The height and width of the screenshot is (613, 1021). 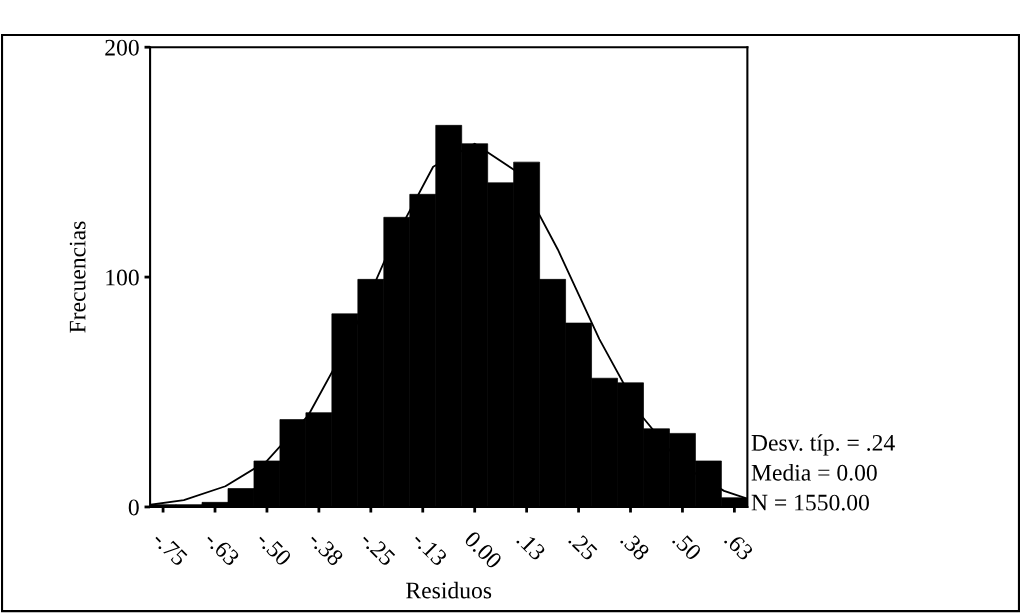 I want to click on x-tick-label: -.25, so click(x=378, y=548).